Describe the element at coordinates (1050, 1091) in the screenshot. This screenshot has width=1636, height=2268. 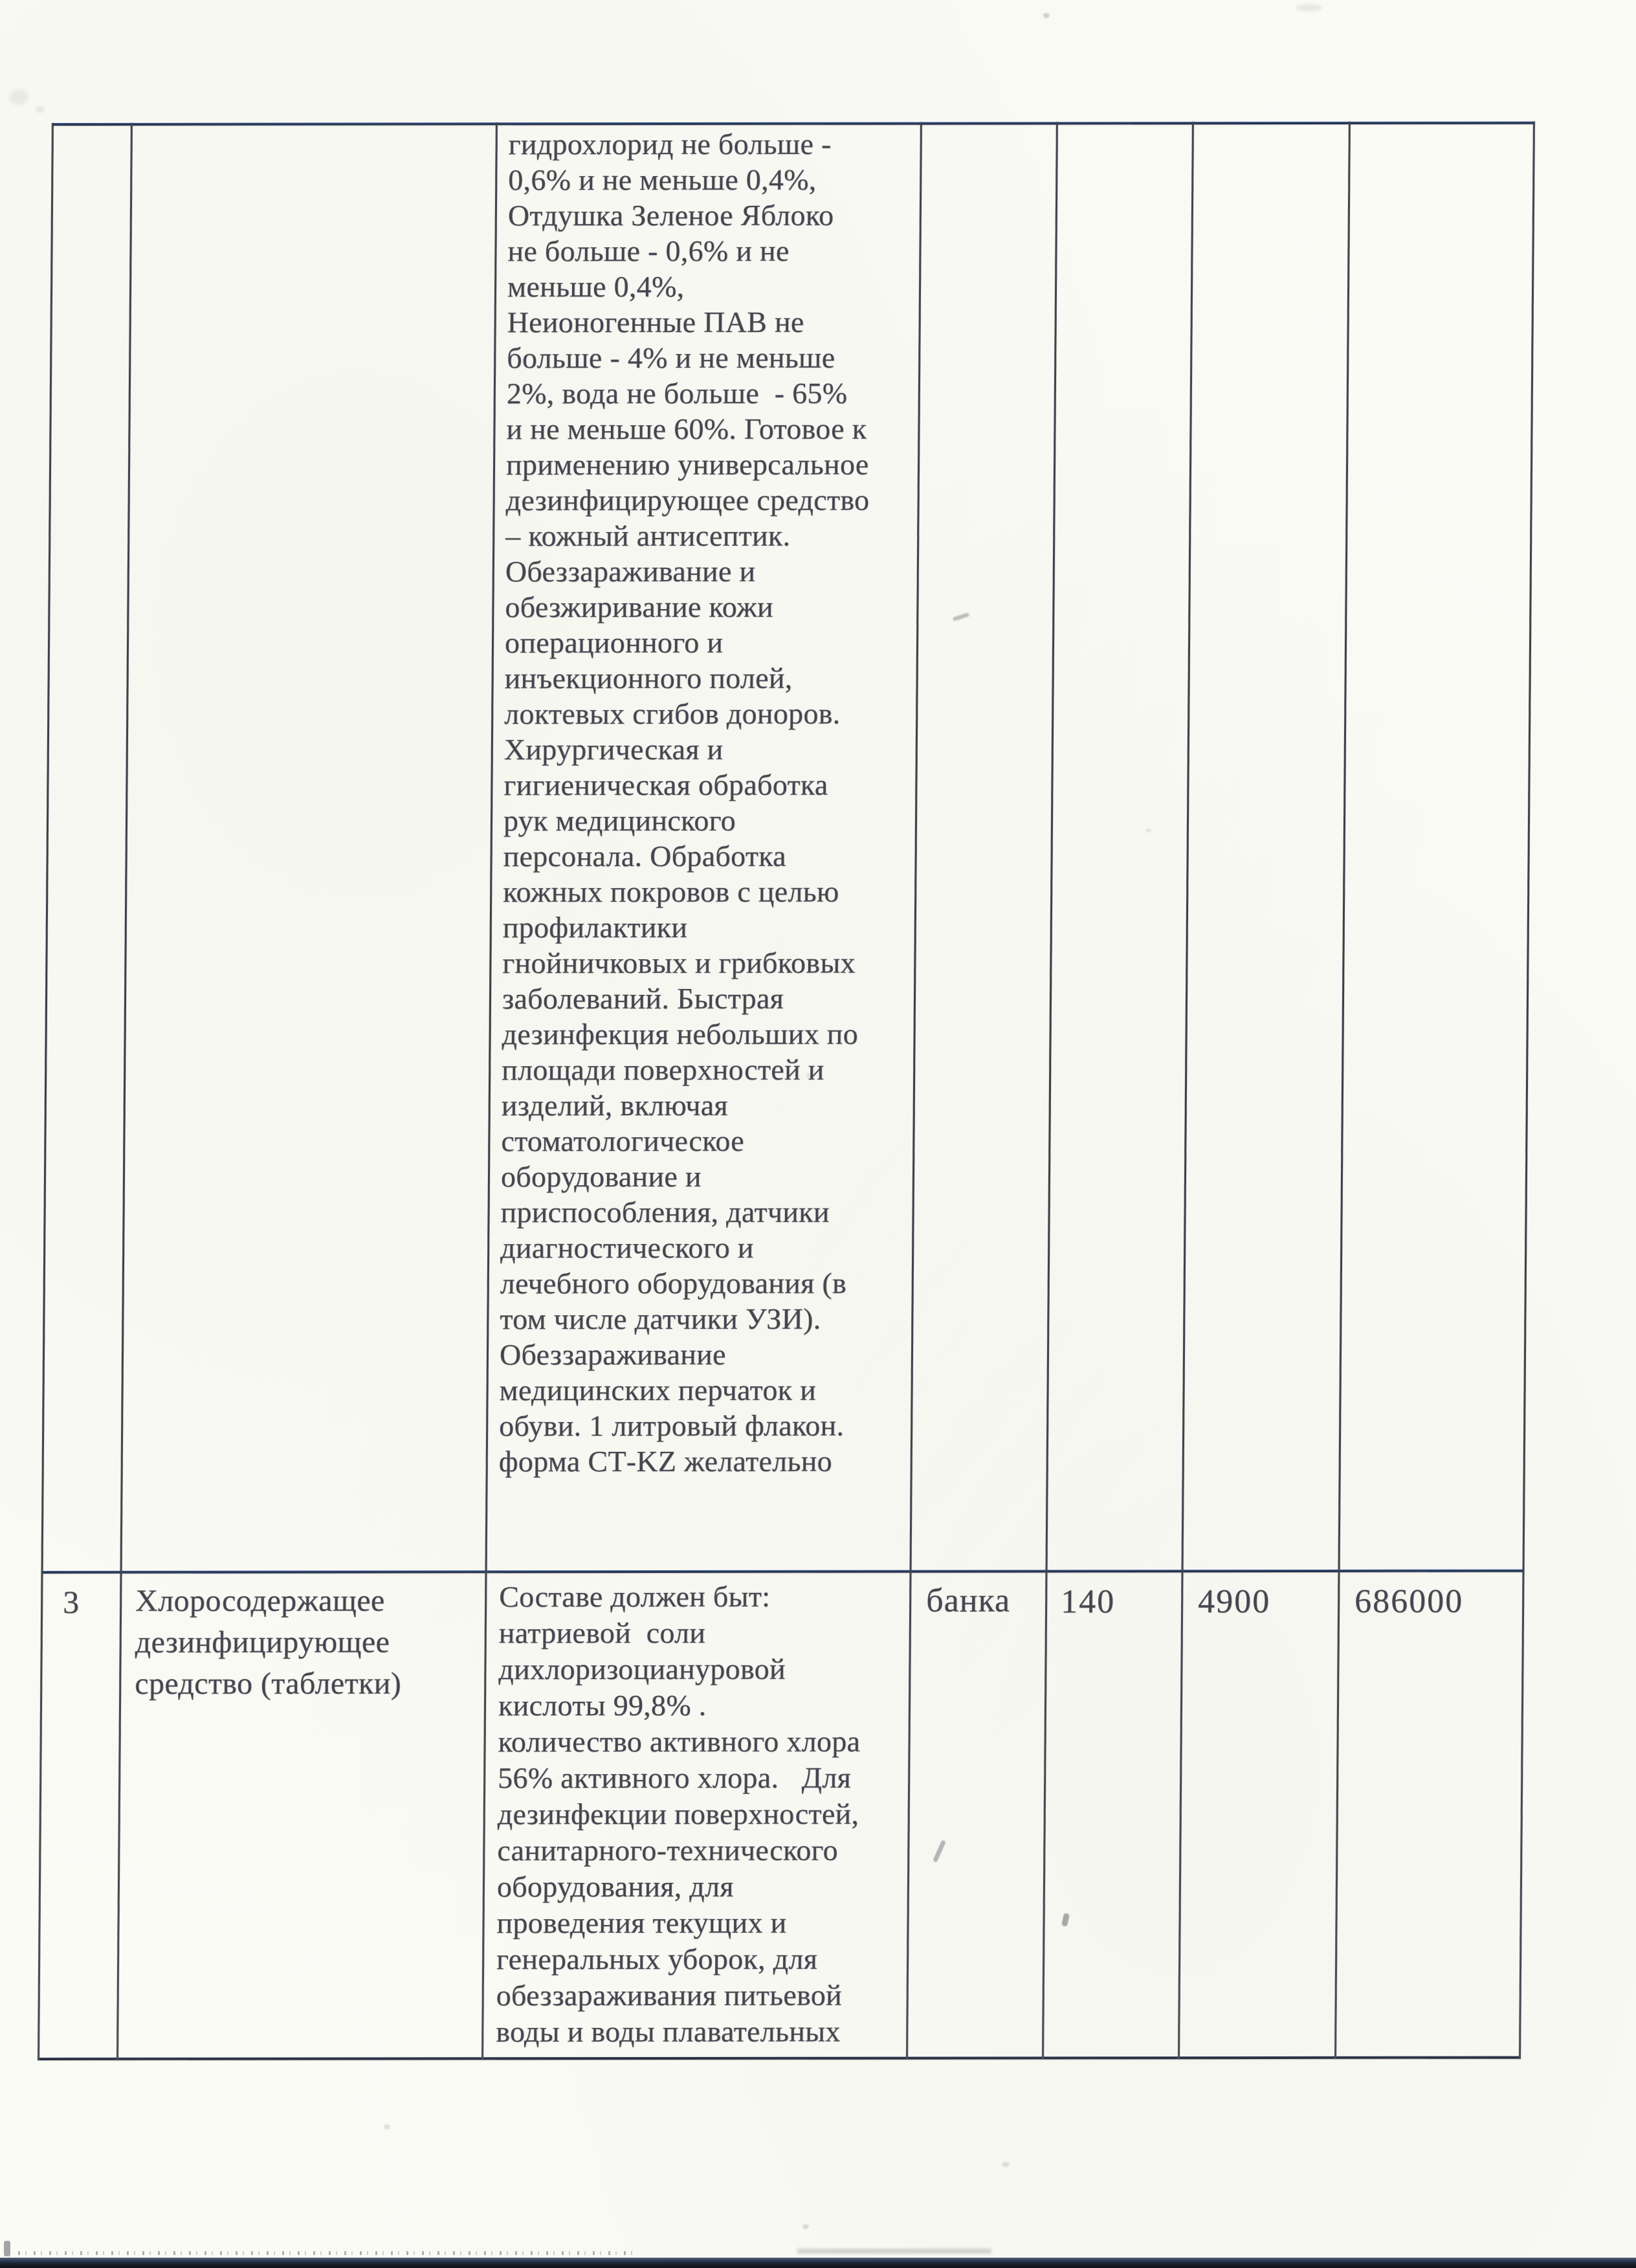
I see `table-rule-col-unit` at that location.